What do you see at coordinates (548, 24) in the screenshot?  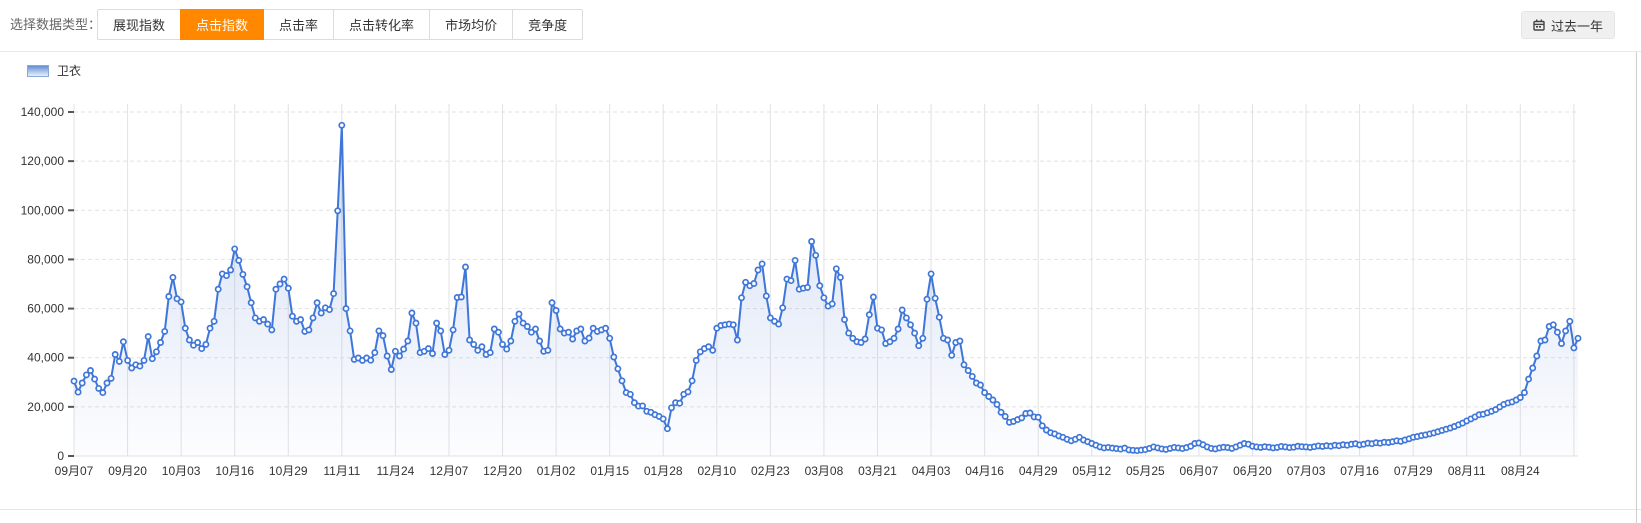 I see `tab-competition: 竞争度` at bounding box center [548, 24].